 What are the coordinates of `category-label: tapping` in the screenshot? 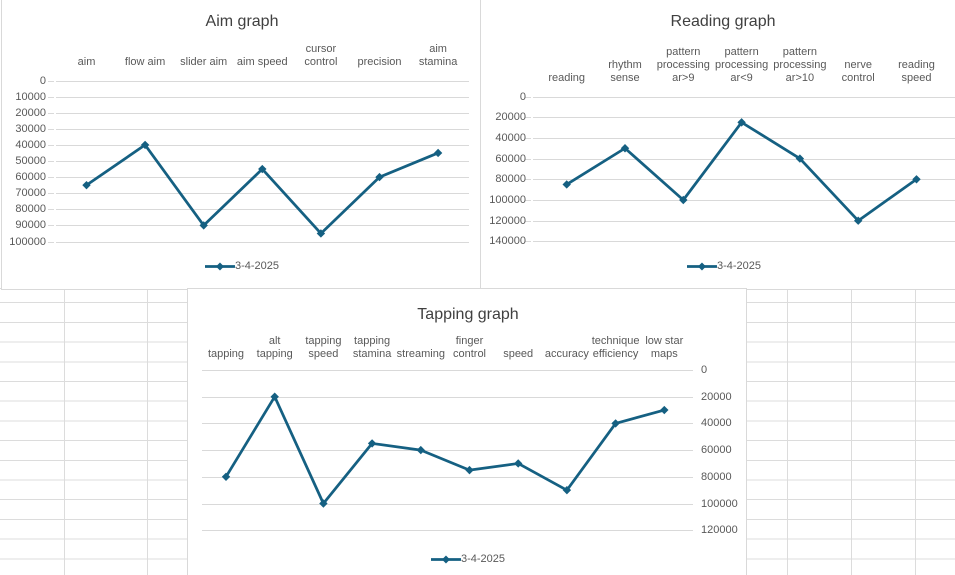 It's located at (226, 354).